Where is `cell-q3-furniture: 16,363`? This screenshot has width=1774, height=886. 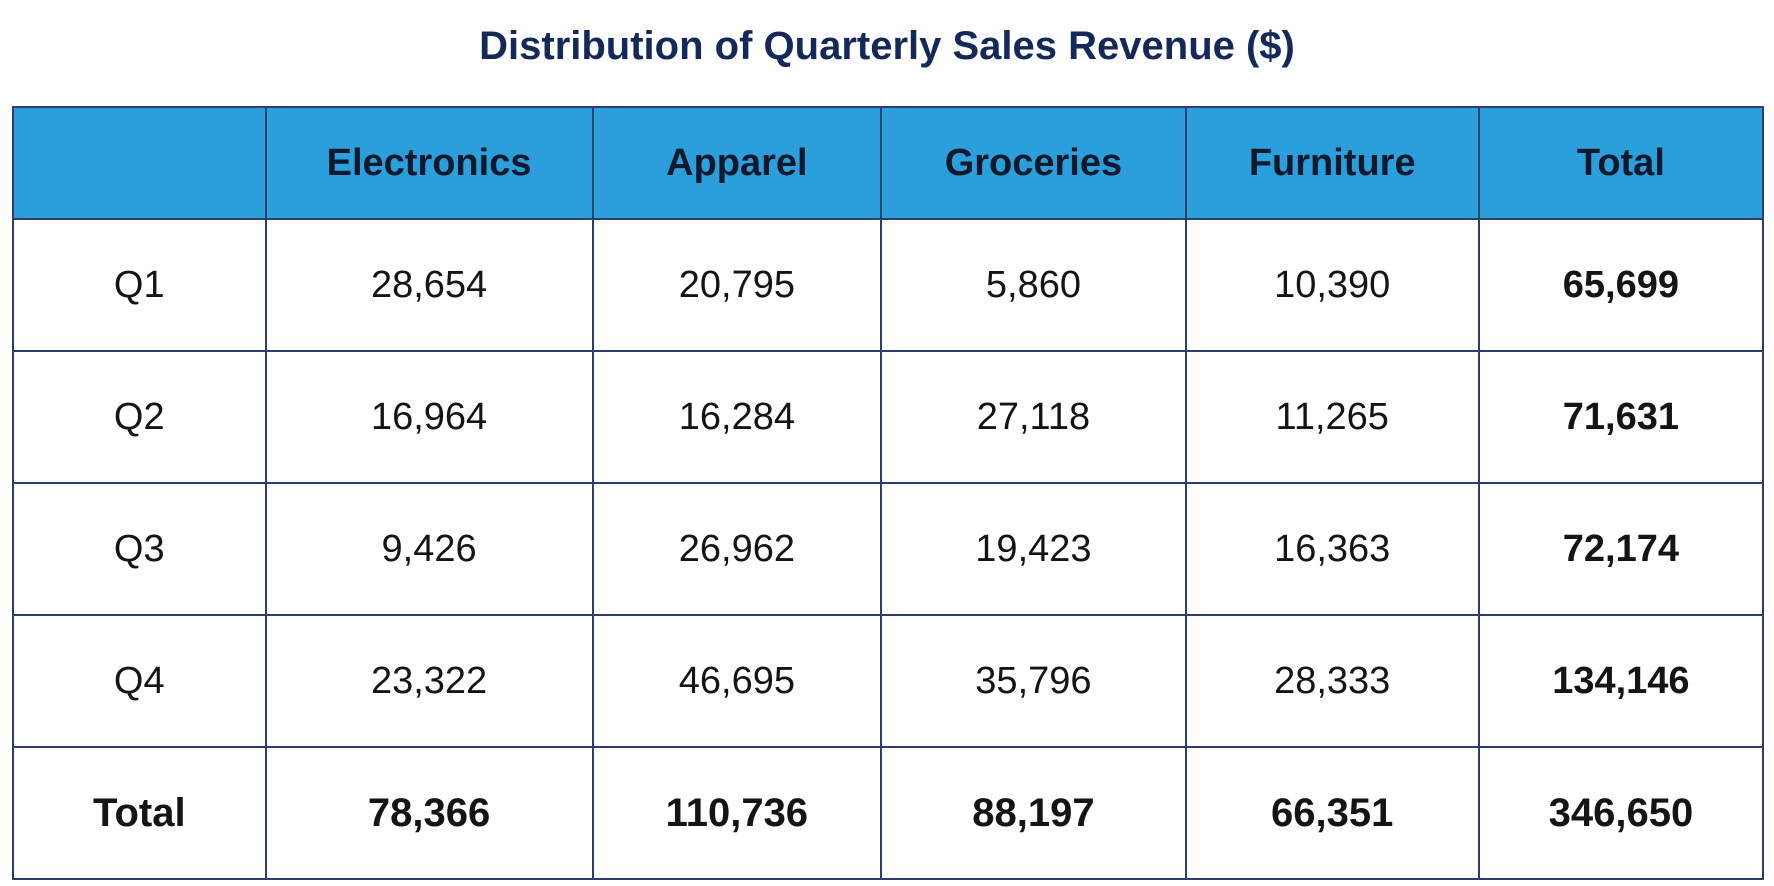 cell-q3-furniture: 16,363 is located at coordinates (1332, 549).